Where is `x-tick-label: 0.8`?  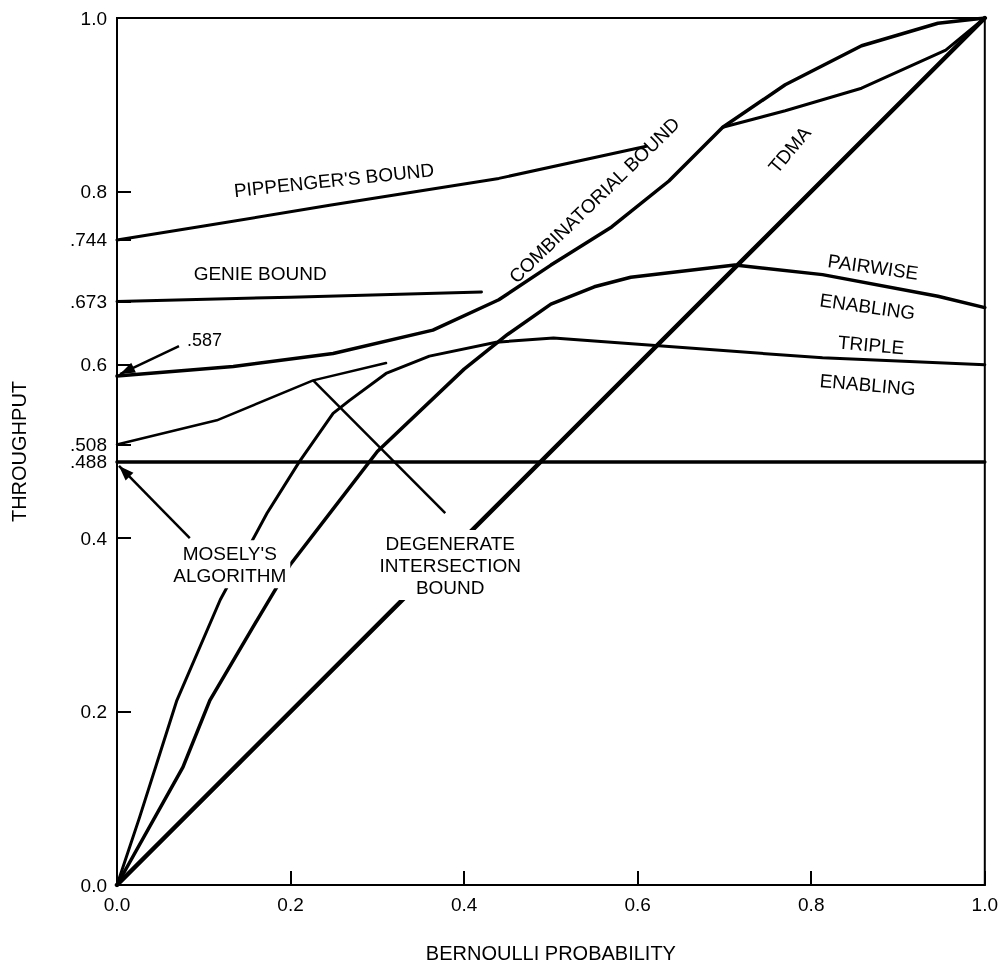 x-tick-label: 0.8 is located at coordinates (811, 904).